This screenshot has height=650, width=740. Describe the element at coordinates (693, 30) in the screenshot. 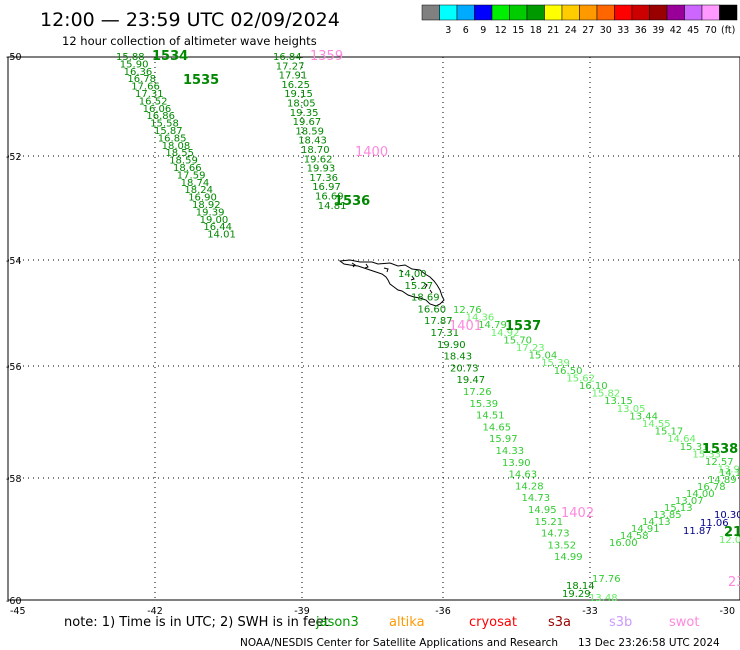

I see `legend-tick-label: 45` at that location.